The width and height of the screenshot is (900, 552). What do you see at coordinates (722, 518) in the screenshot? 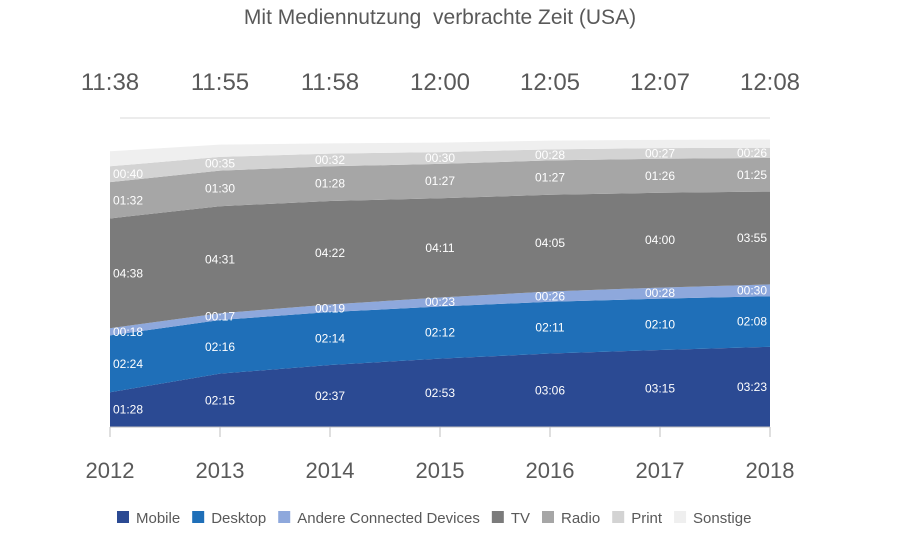
I see `legend-label: Sonstige` at bounding box center [722, 518].